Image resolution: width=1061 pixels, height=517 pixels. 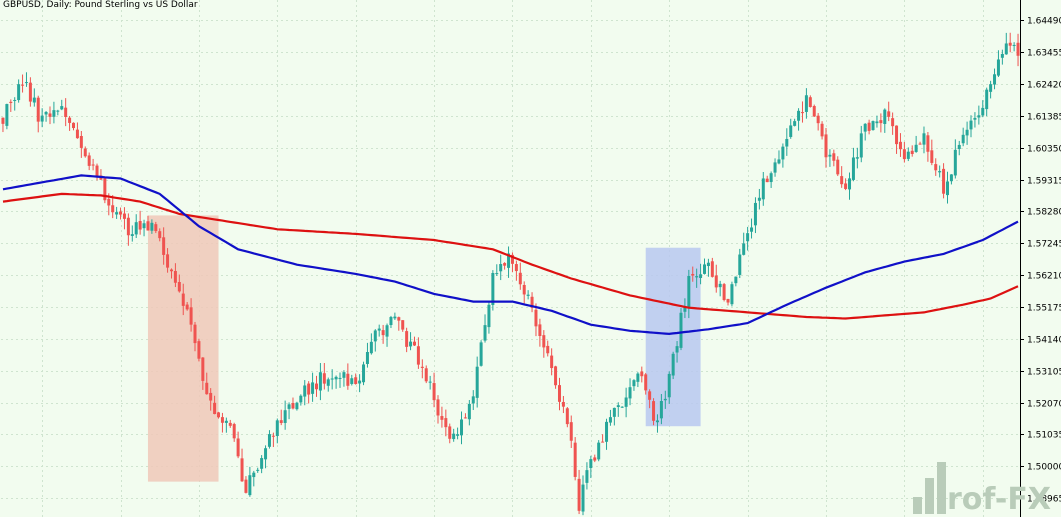 What do you see at coordinates (1044, 22) in the screenshot?
I see `y-tick-label: 1.64490` at bounding box center [1044, 22].